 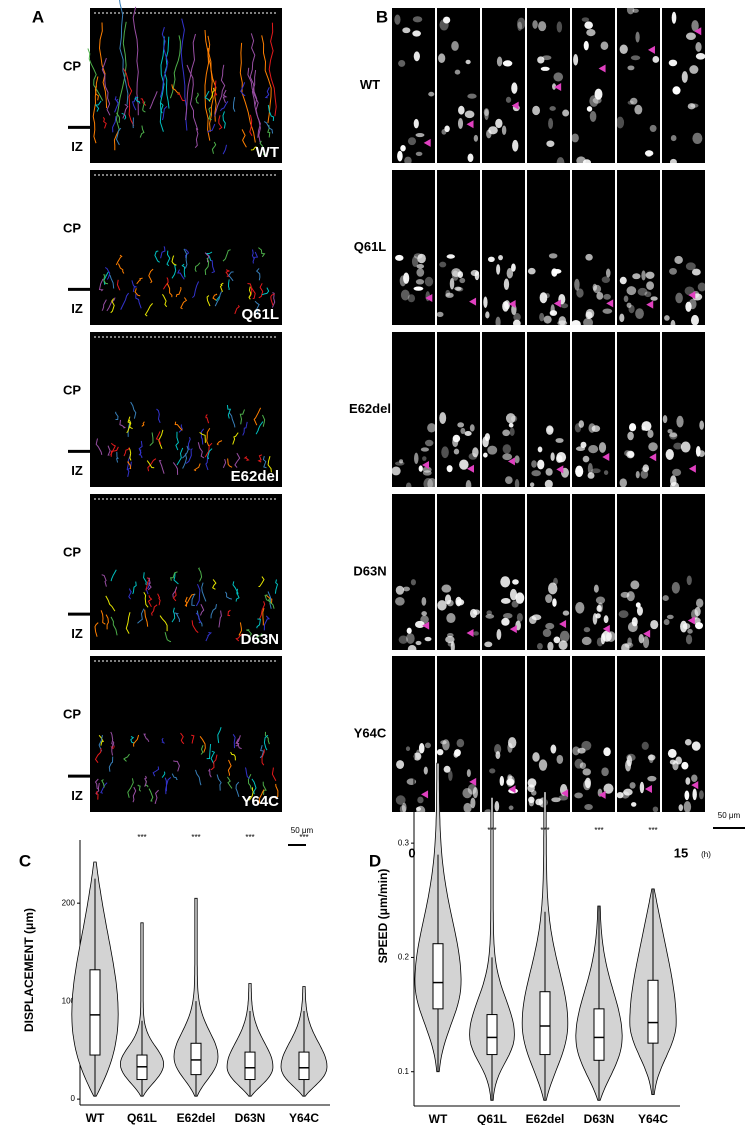 What do you see at coordinates (77, 146) in the screenshot?
I see `zone-label: IZ` at bounding box center [77, 146].